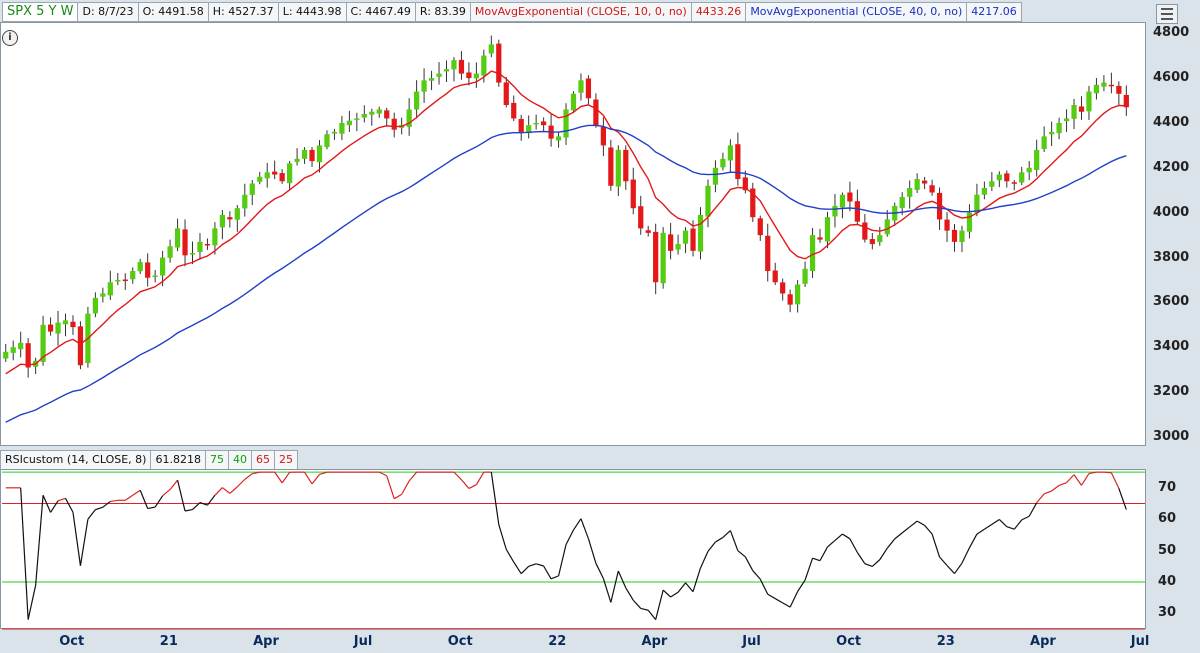 The image size is (1200, 653). Describe the element at coordinates (1171, 347) in the screenshot. I see `price-tick-label: 3400` at that location.